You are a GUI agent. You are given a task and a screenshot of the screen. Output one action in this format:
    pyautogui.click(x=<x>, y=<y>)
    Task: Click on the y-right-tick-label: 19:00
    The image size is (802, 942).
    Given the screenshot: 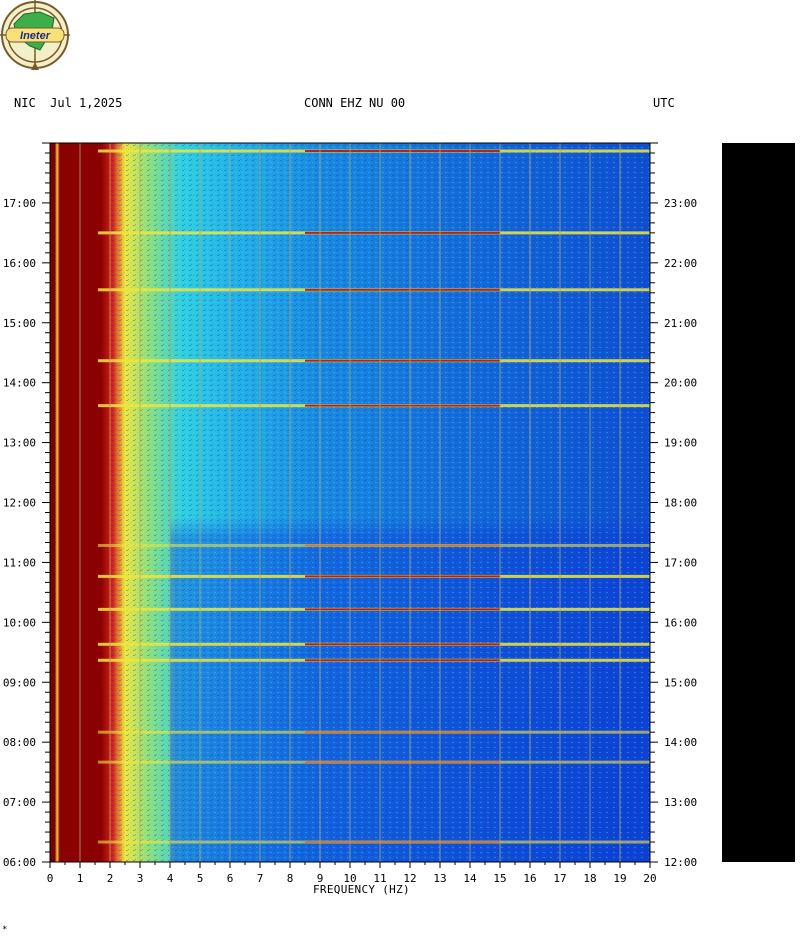 What is the action you would take?
    pyautogui.click(x=680, y=443)
    